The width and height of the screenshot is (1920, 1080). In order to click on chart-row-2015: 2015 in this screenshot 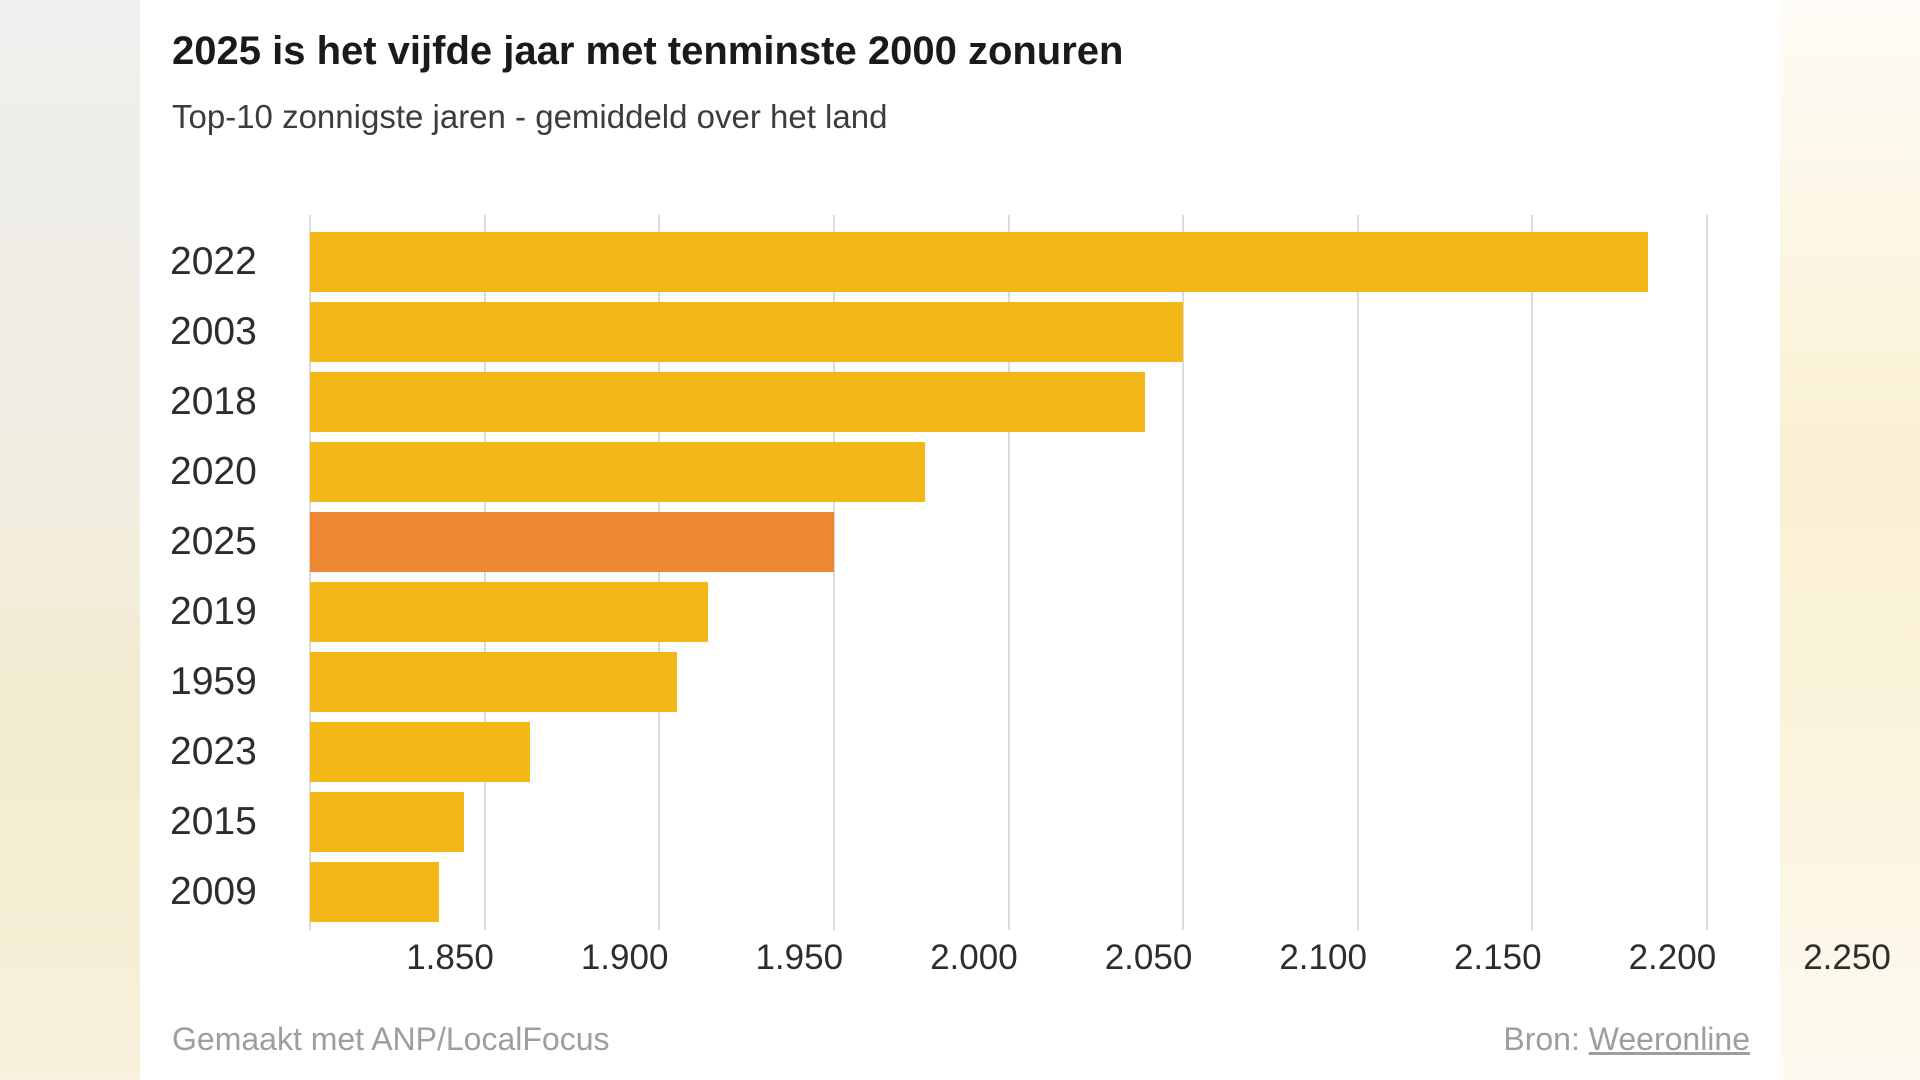, I will do `click(960, 822)`.